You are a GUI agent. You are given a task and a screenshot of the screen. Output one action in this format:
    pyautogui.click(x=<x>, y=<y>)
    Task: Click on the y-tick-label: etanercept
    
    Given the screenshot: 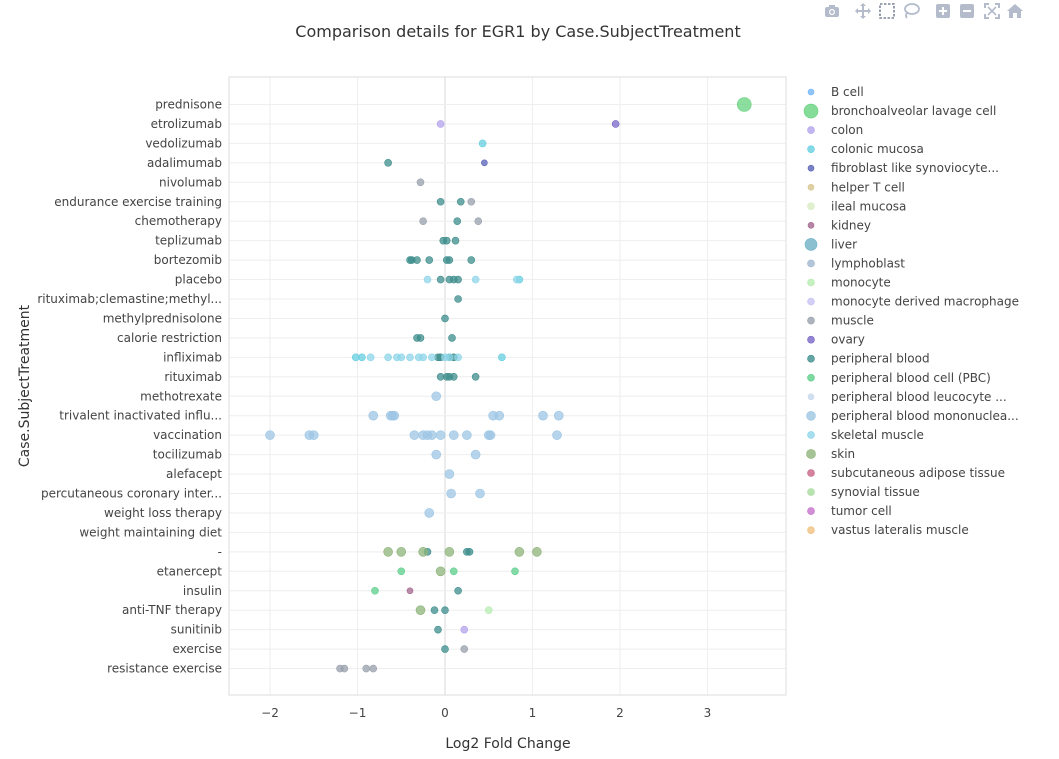 What is the action you would take?
    pyautogui.click(x=190, y=571)
    